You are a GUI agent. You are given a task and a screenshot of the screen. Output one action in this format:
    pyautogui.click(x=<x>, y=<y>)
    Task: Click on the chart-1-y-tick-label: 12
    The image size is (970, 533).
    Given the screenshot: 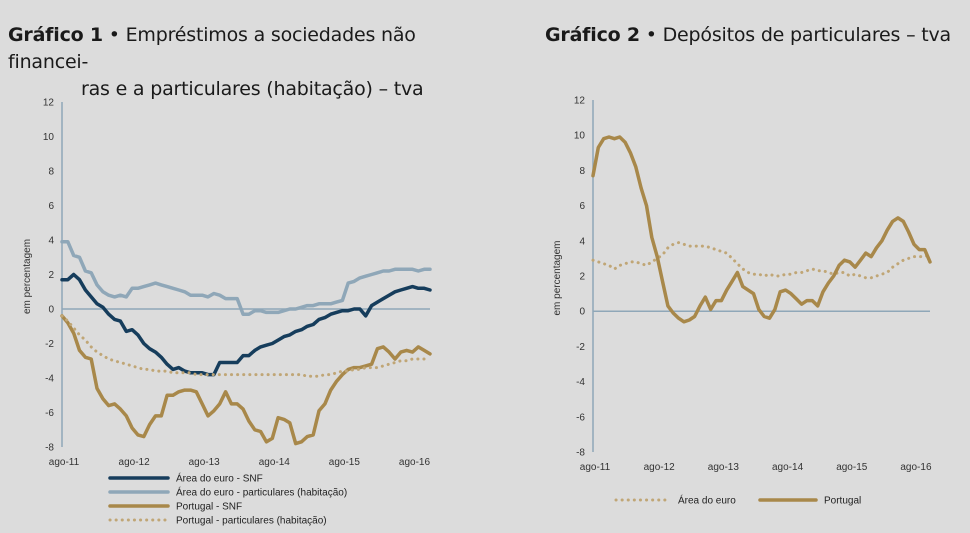 What is the action you would take?
    pyautogui.click(x=49, y=103)
    